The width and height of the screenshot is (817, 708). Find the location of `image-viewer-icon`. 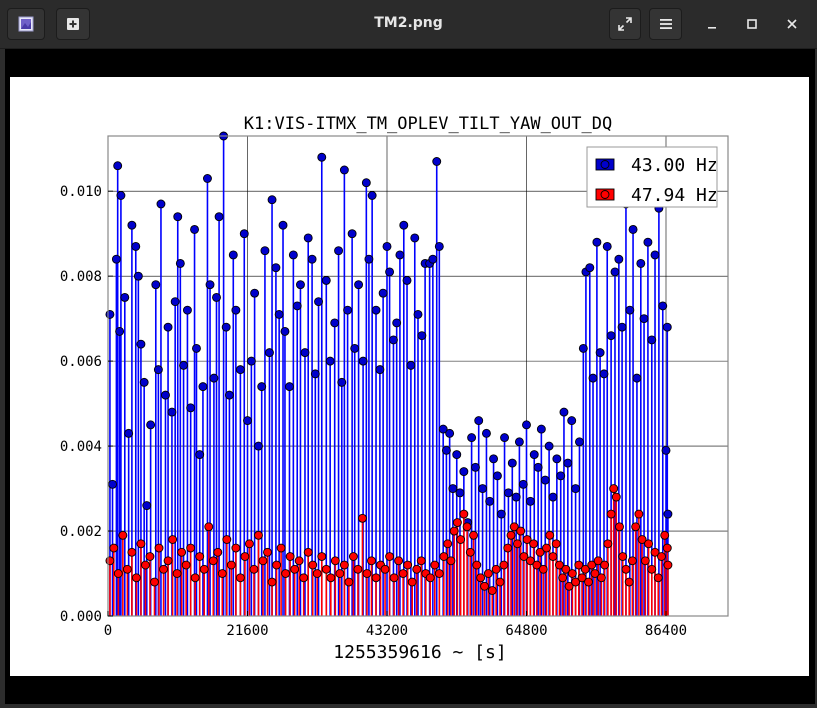

image-viewer-icon is located at coordinates (26, 24).